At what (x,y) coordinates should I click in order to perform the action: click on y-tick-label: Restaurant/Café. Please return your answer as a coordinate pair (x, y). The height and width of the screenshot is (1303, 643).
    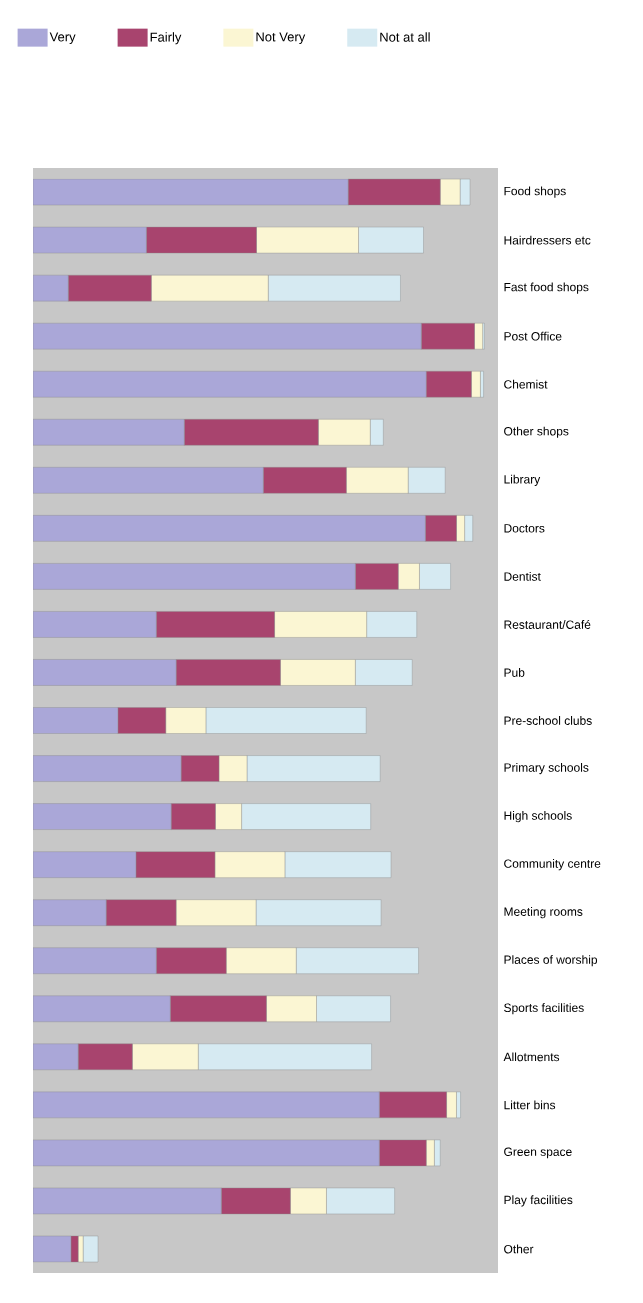
    Looking at the image, I should click on (547, 624).